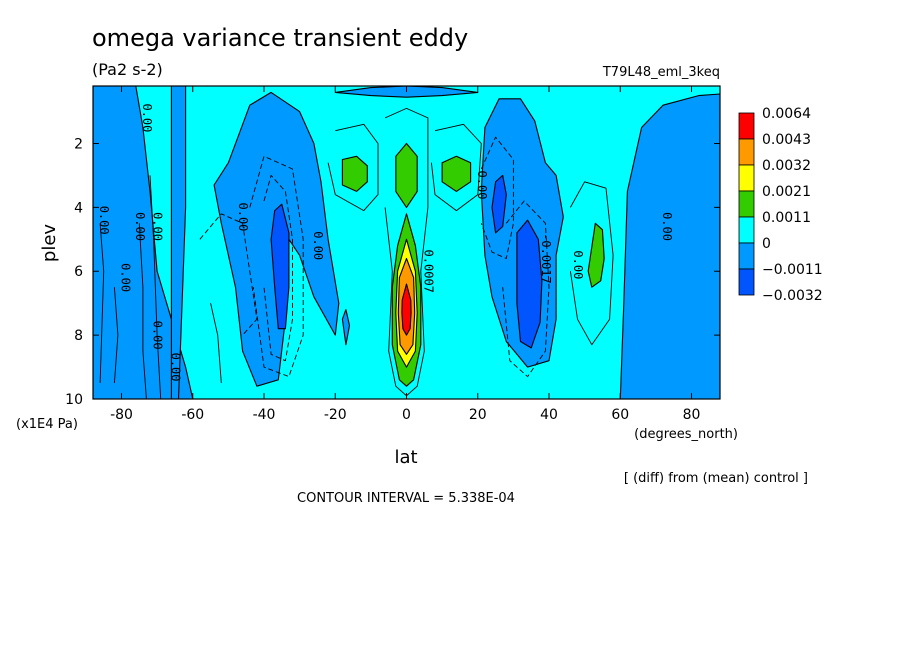  What do you see at coordinates (175, 367) in the screenshot?
I see `contour-label-6: 0.00` at bounding box center [175, 367].